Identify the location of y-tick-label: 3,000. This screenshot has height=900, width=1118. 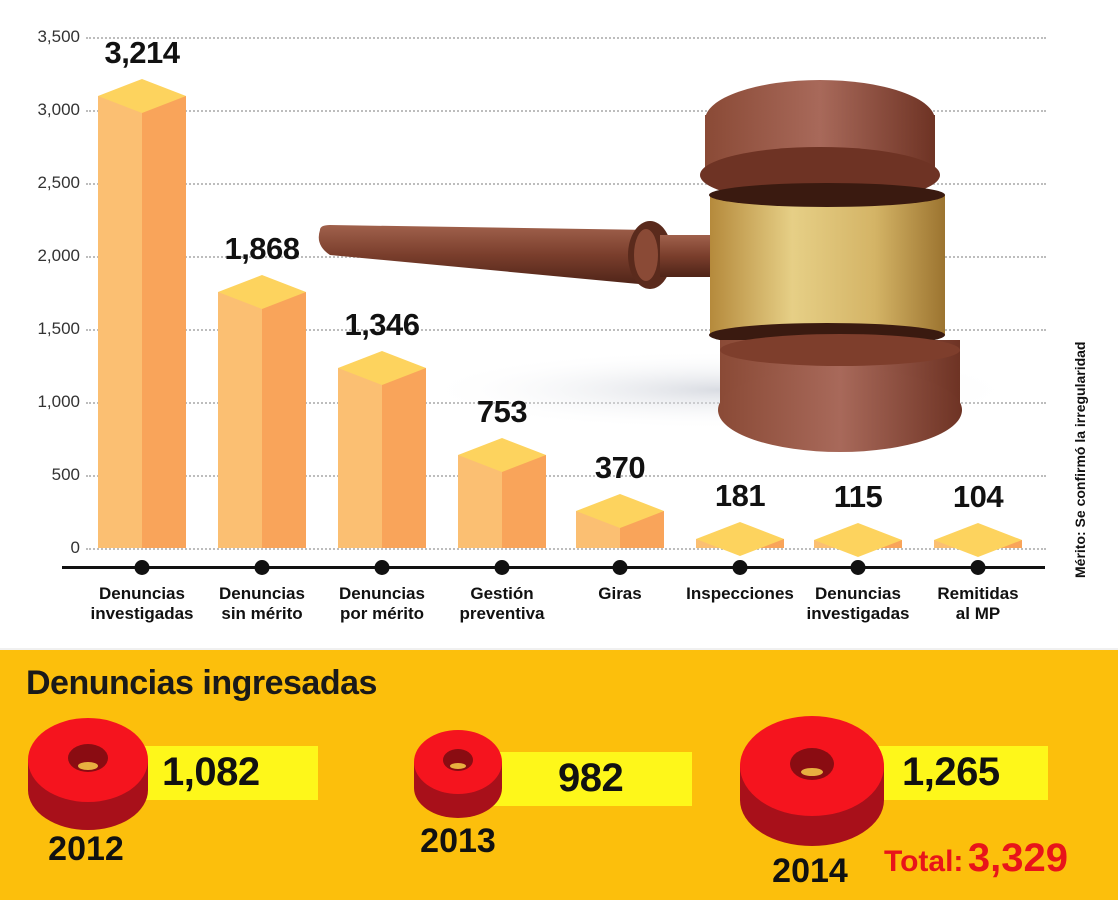
(58, 109).